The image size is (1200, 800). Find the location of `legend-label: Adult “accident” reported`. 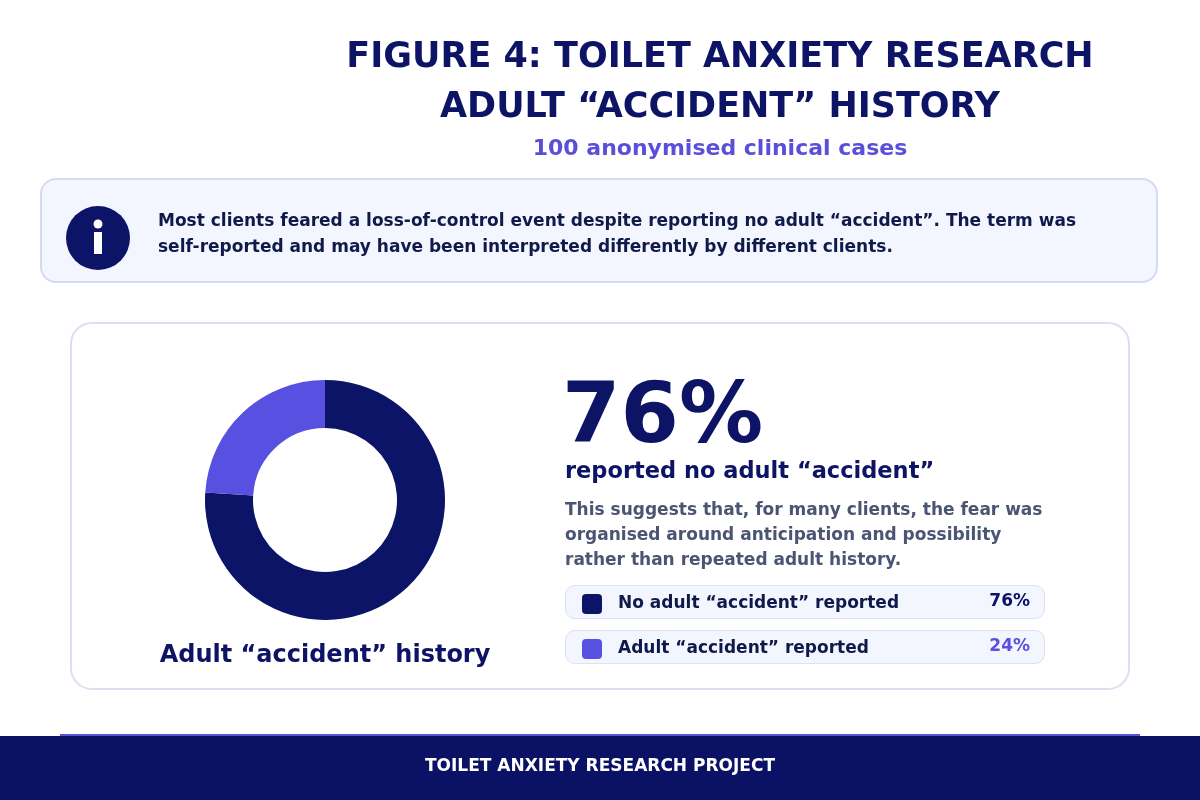

legend-label: Adult “accident” reported is located at coordinates (743, 647).